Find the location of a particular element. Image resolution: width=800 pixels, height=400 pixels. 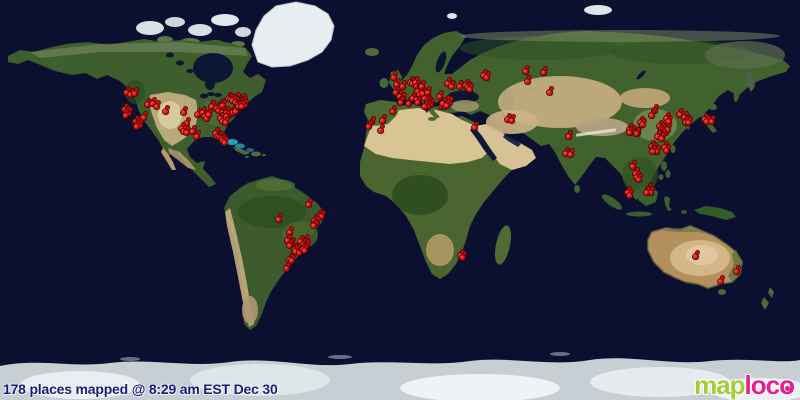

logo-loco-text: loc is located at coordinates (762, 385).